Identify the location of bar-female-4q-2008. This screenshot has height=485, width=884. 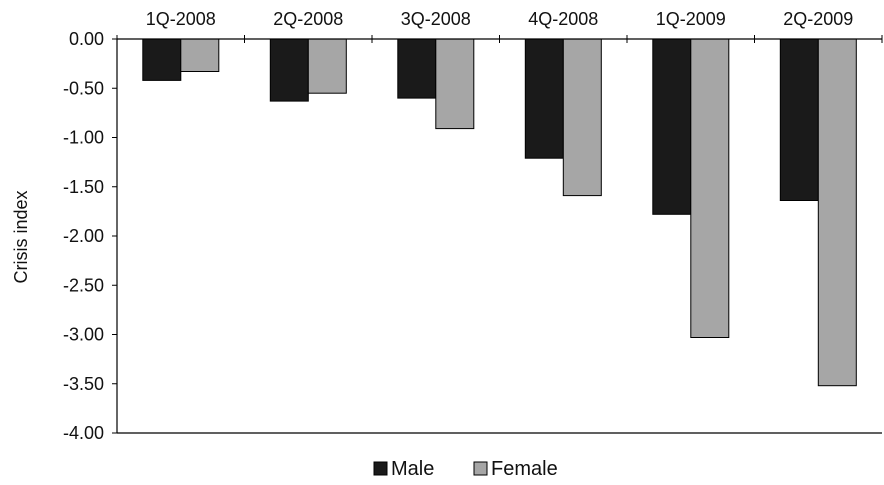
(582, 117).